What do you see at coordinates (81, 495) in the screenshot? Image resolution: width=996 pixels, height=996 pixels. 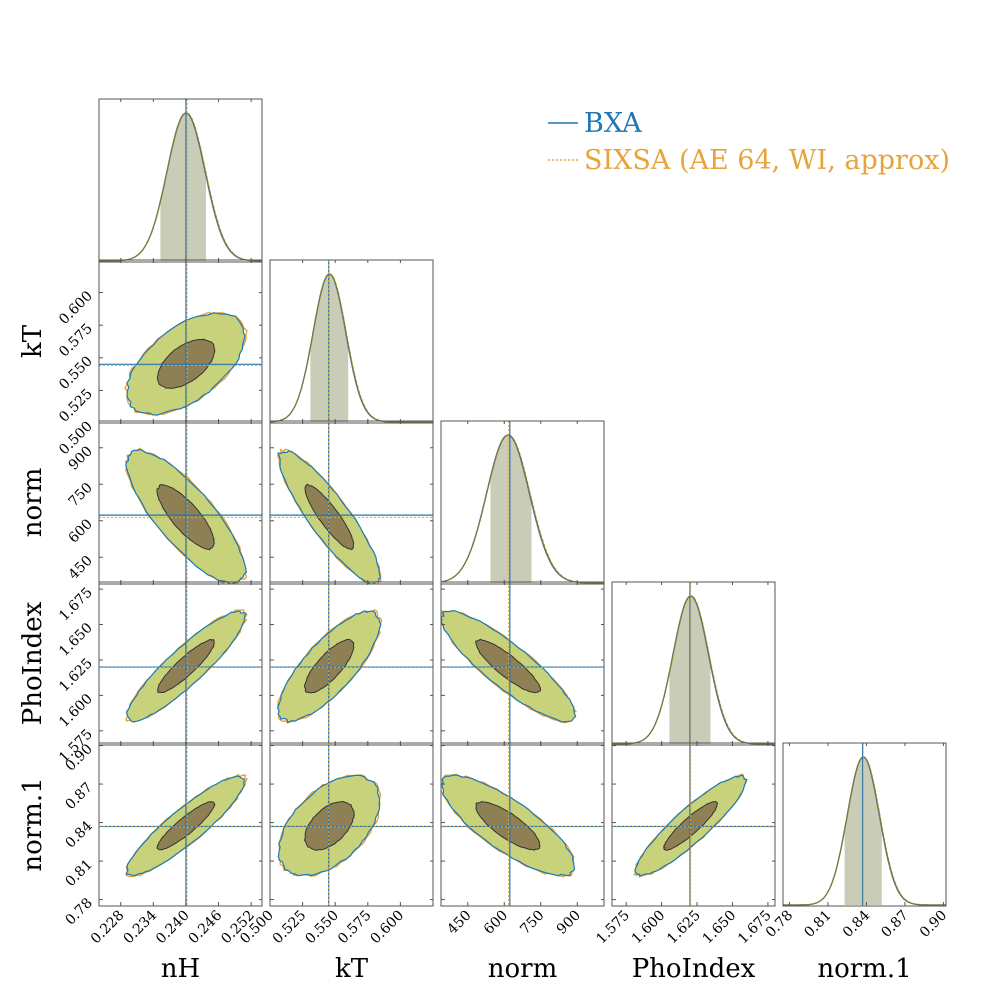 I see `y-tick-label-norm: 750` at bounding box center [81, 495].